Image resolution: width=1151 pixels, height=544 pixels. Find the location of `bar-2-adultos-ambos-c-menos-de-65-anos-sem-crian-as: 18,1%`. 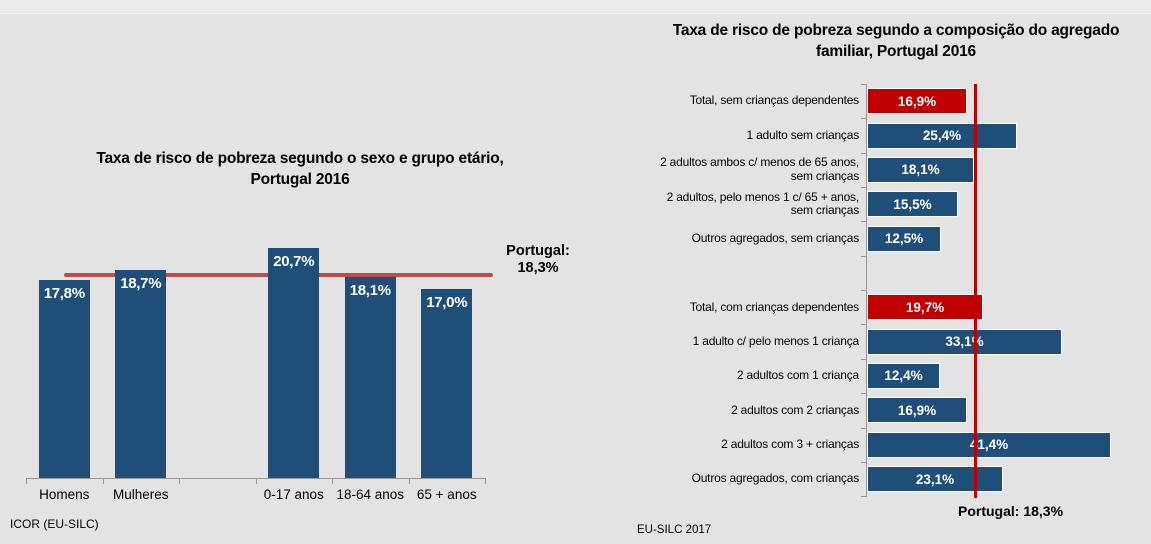

bar-2-adultos-ambos-c-menos-de-65-anos-sem-crian-as: 18,1% is located at coordinates (920, 169).